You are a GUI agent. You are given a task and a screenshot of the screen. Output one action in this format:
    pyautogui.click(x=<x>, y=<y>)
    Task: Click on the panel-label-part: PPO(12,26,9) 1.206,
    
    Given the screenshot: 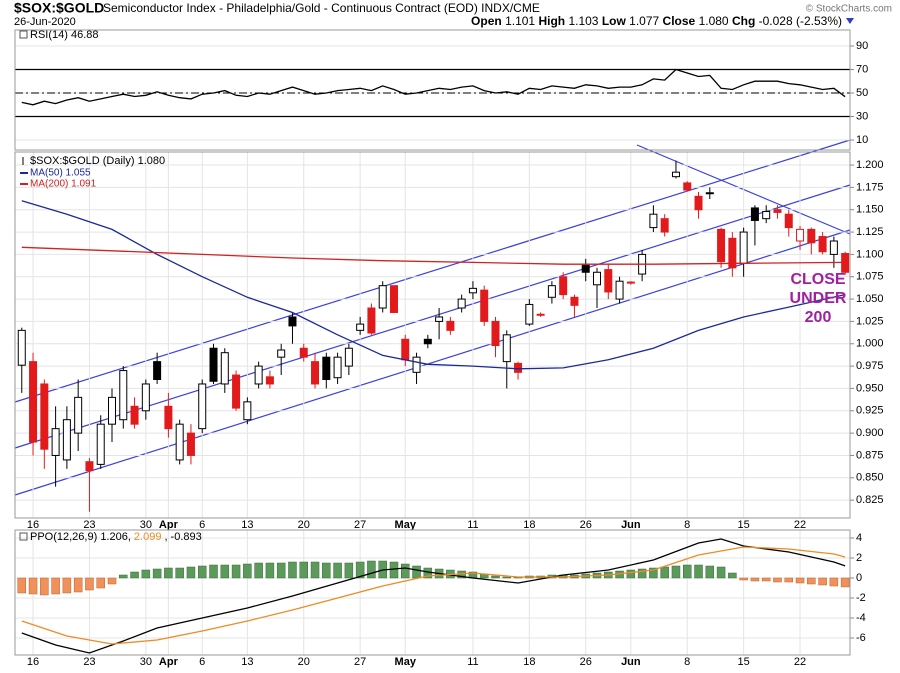 What is the action you would take?
    pyautogui.click(x=80, y=537)
    